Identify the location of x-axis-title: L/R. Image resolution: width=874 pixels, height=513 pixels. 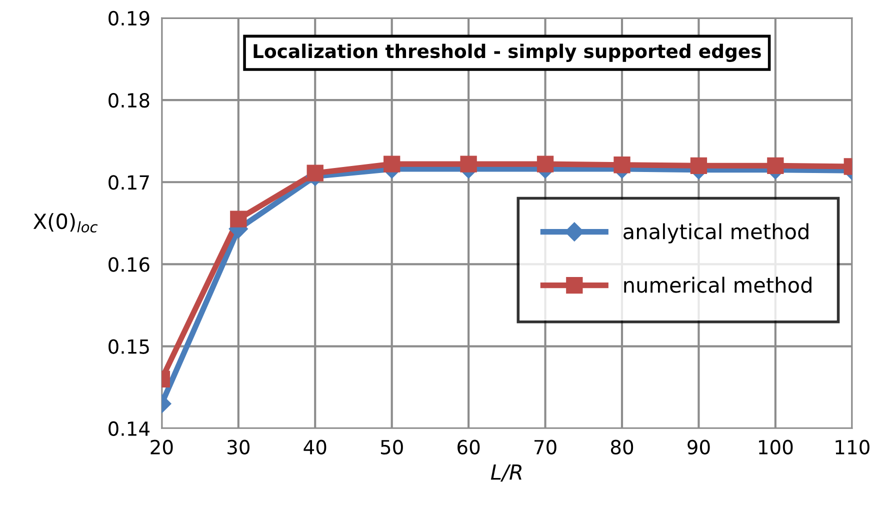
(506, 473).